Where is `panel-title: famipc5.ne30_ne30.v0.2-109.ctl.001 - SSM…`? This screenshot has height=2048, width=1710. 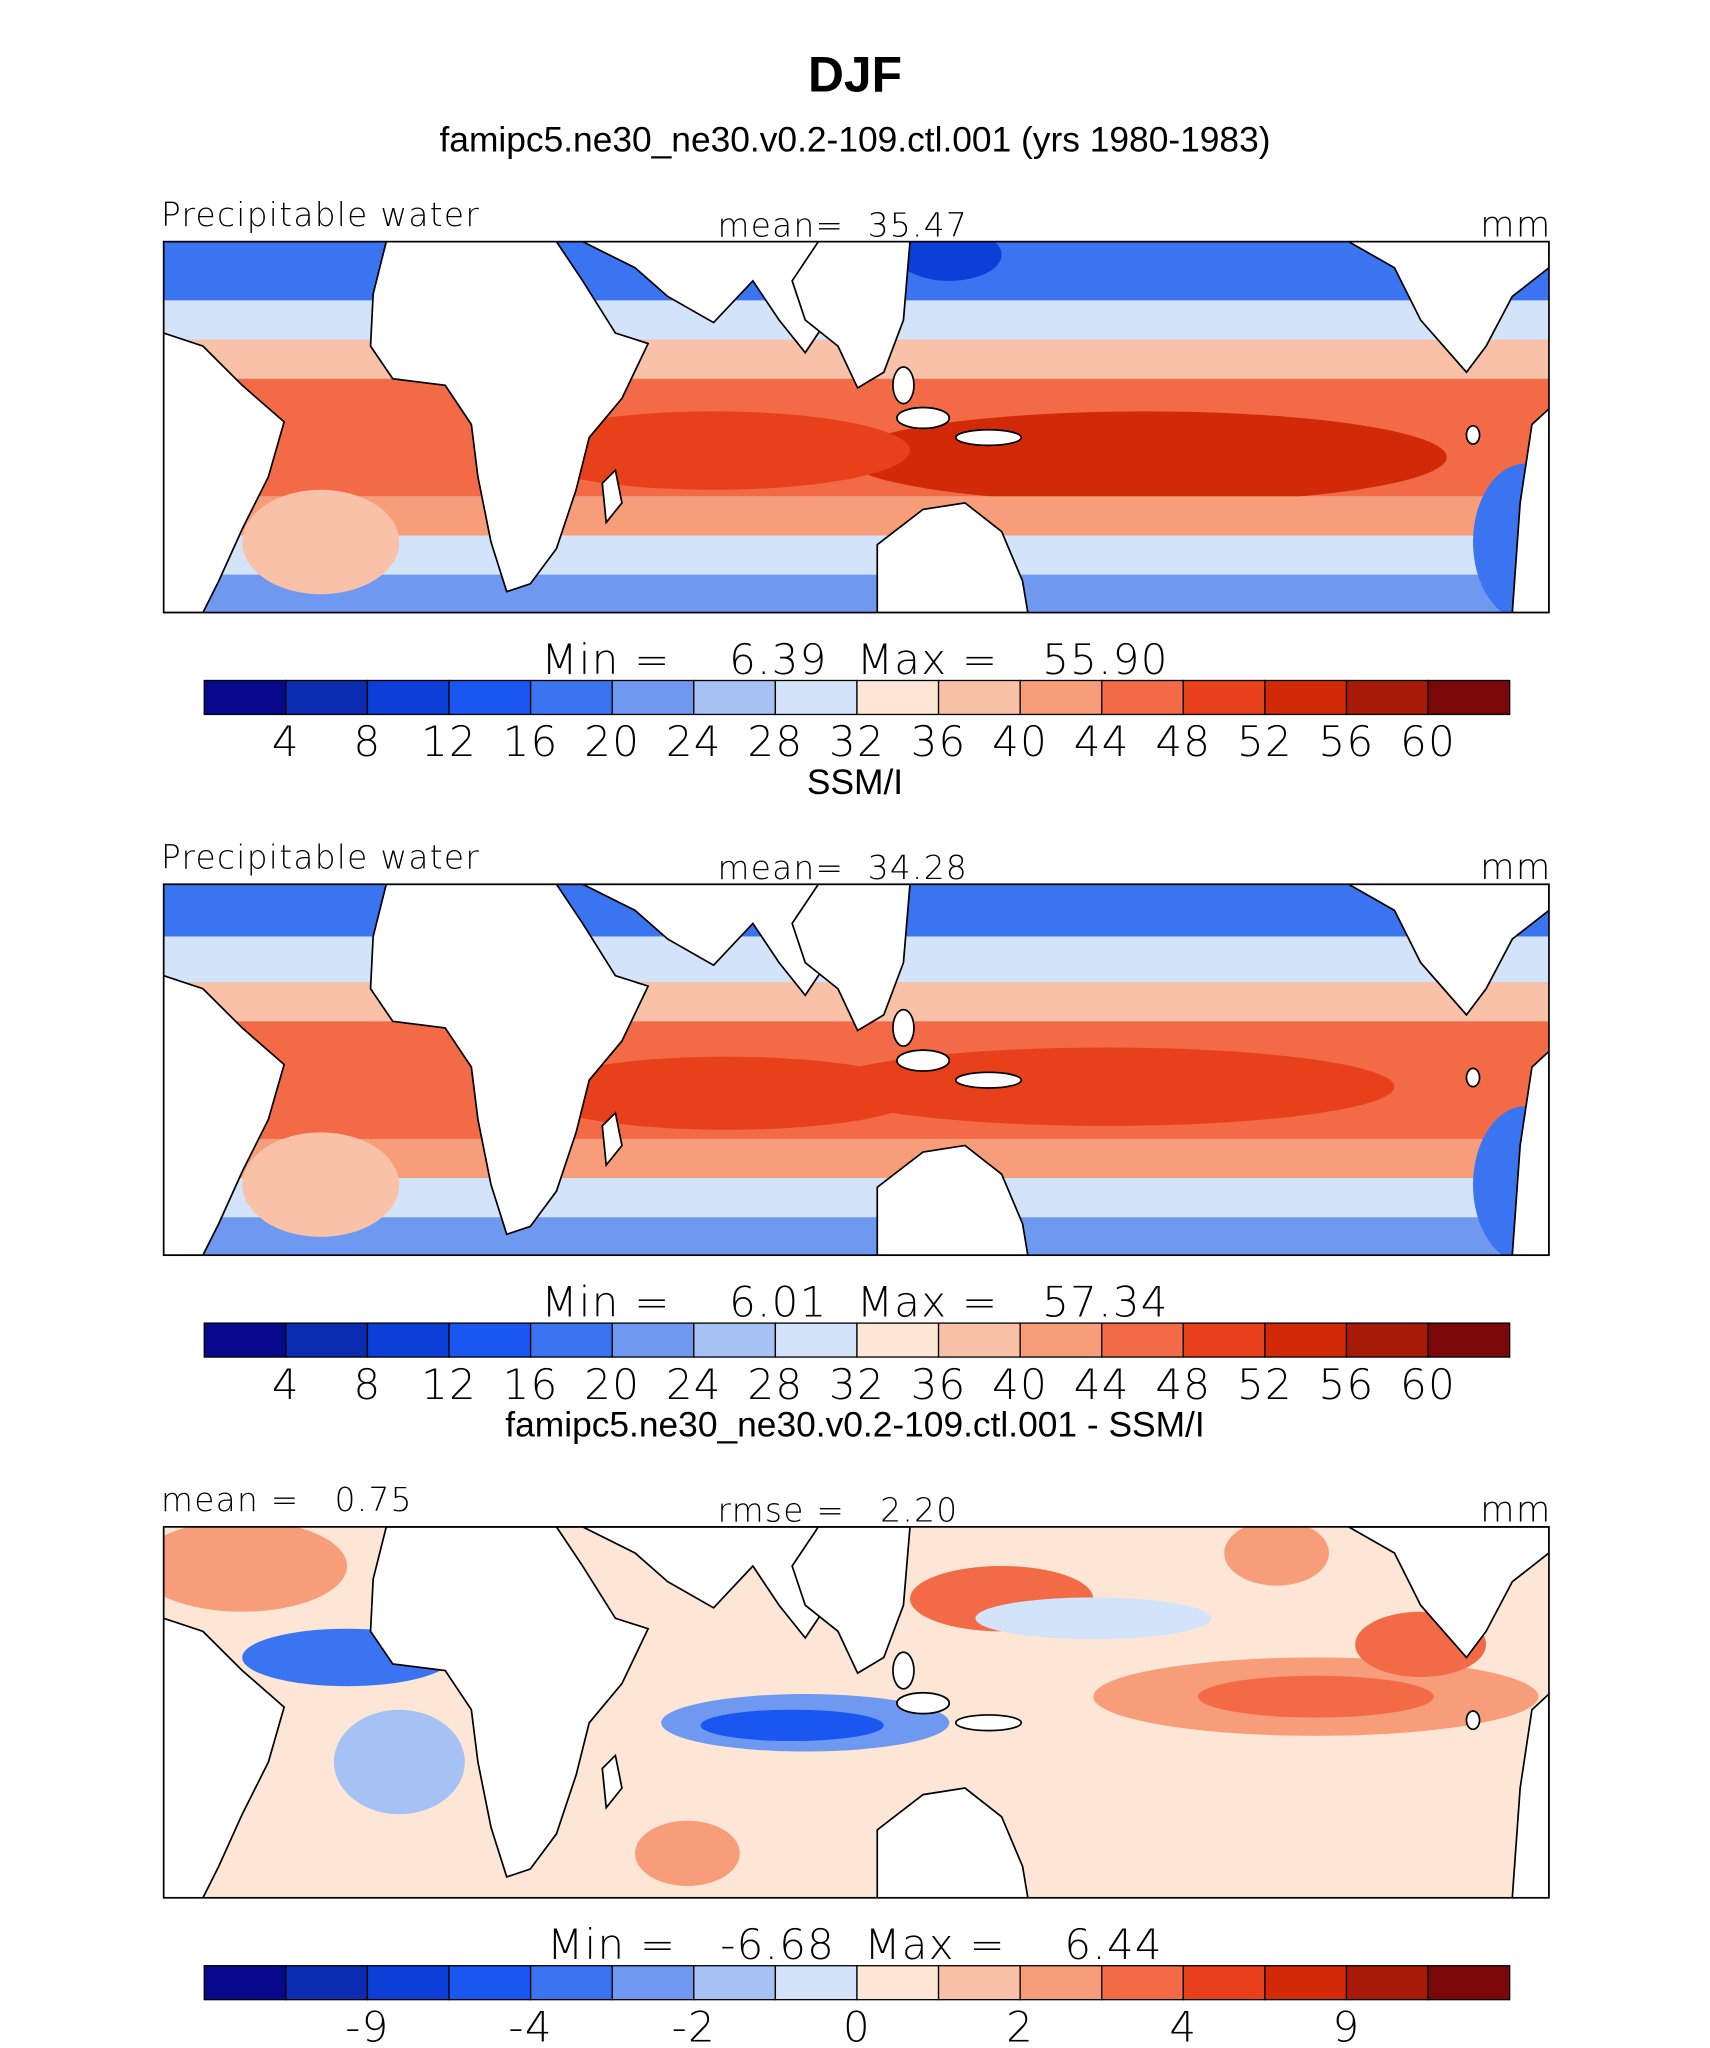 panel-title: famipc5.ne30_ne30.v0.2-109.ctl.001 - SSM… is located at coordinates (854, 1425).